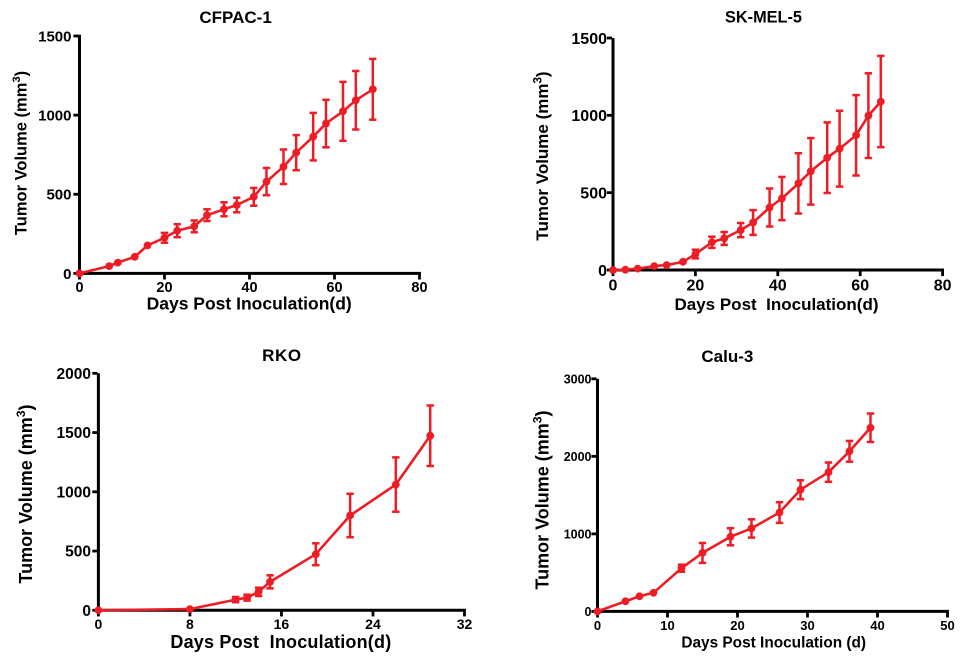  Describe the element at coordinates (578, 379) in the screenshot. I see `svg-text: 3000` at that location.